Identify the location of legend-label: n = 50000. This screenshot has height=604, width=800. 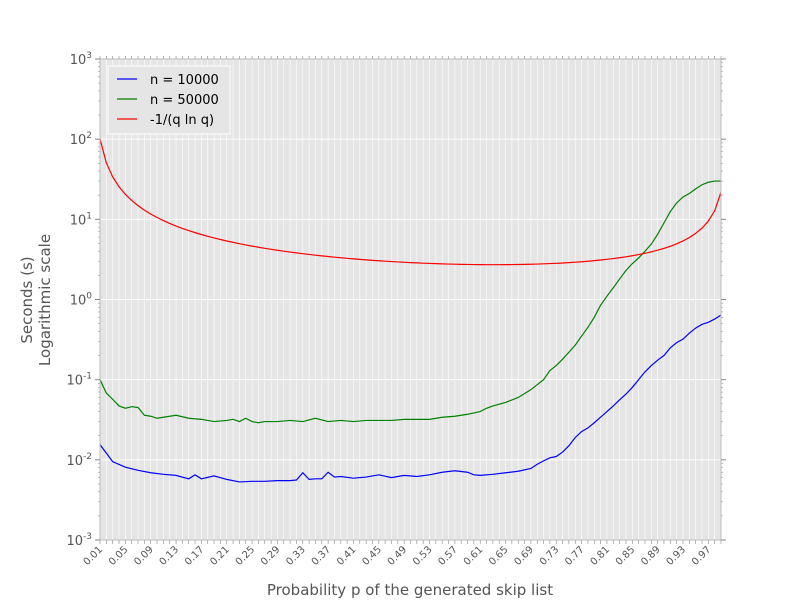
(184, 100).